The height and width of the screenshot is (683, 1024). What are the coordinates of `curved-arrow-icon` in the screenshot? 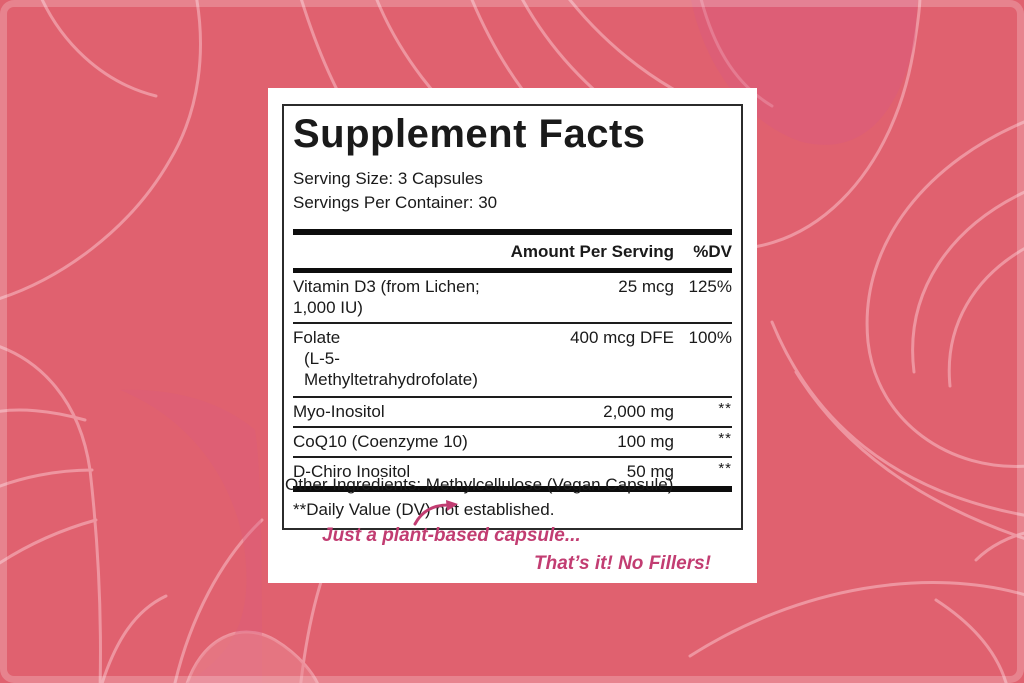 It's located at (435, 513).